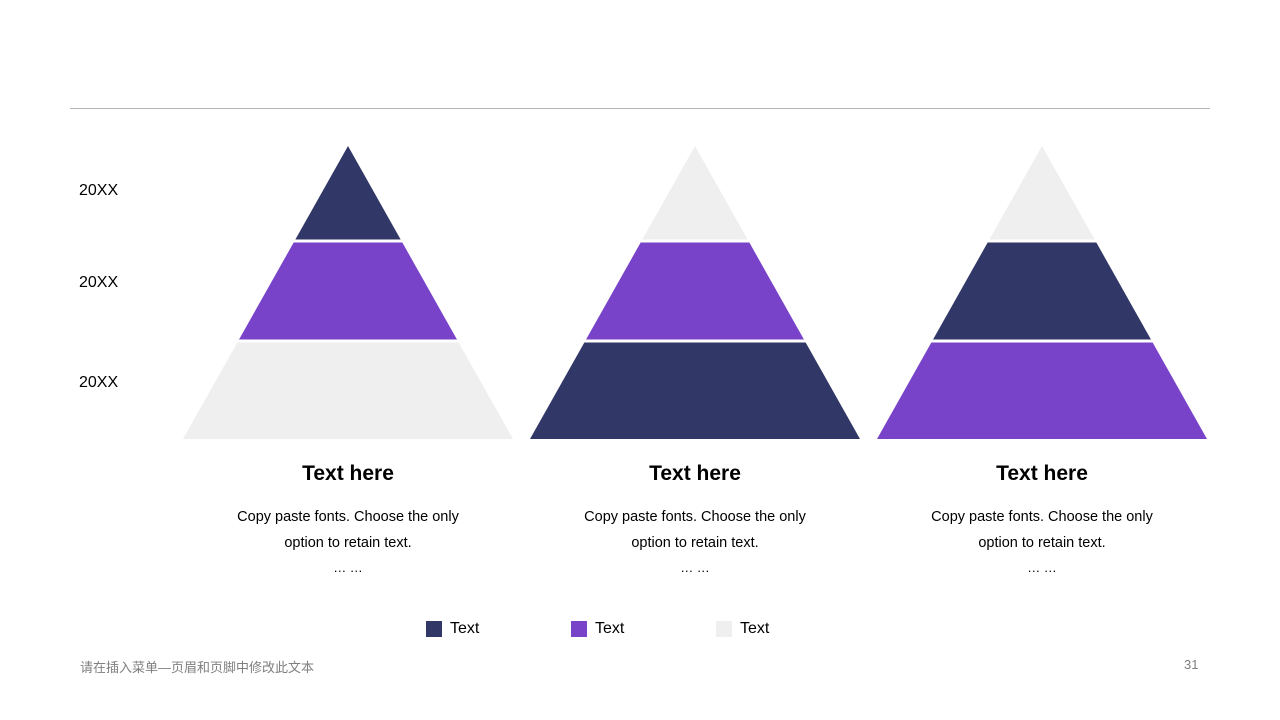 The width and height of the screenshot is (1280, 720). Describe the element at coordinates (1042, 473) in the screenshot. I see `column-3-title: Text here` at that location.